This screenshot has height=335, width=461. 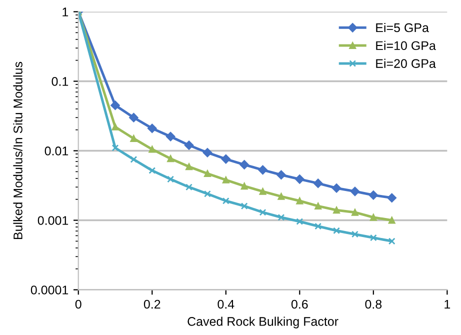 I want to click on y-tick-label: 1, so click(x=65, y=12).